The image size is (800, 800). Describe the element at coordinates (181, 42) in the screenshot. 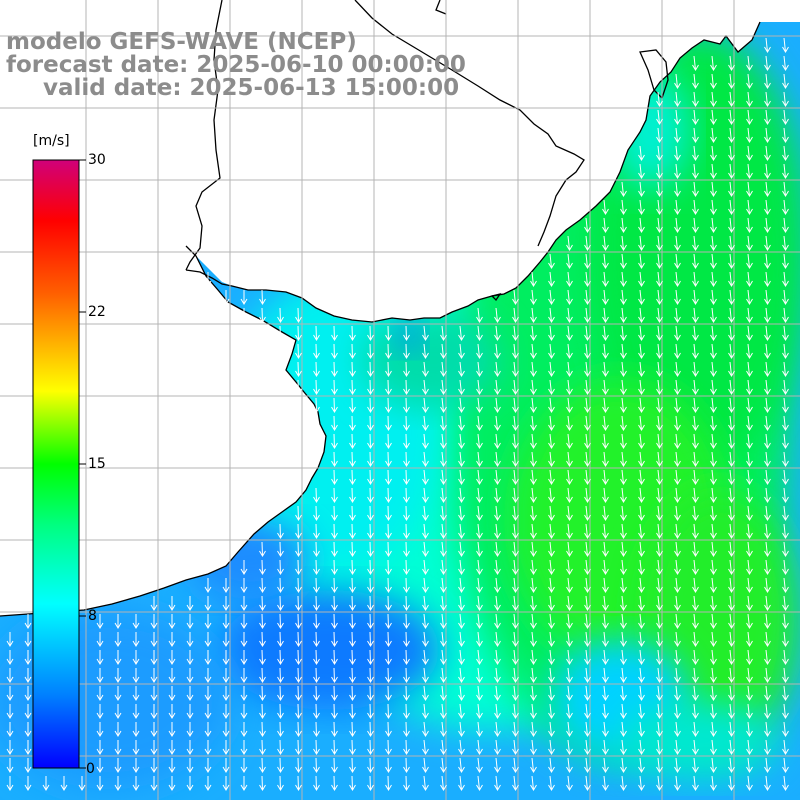

I see `title-model: modelo GEFS-WAVE (NCEP)` at that location.